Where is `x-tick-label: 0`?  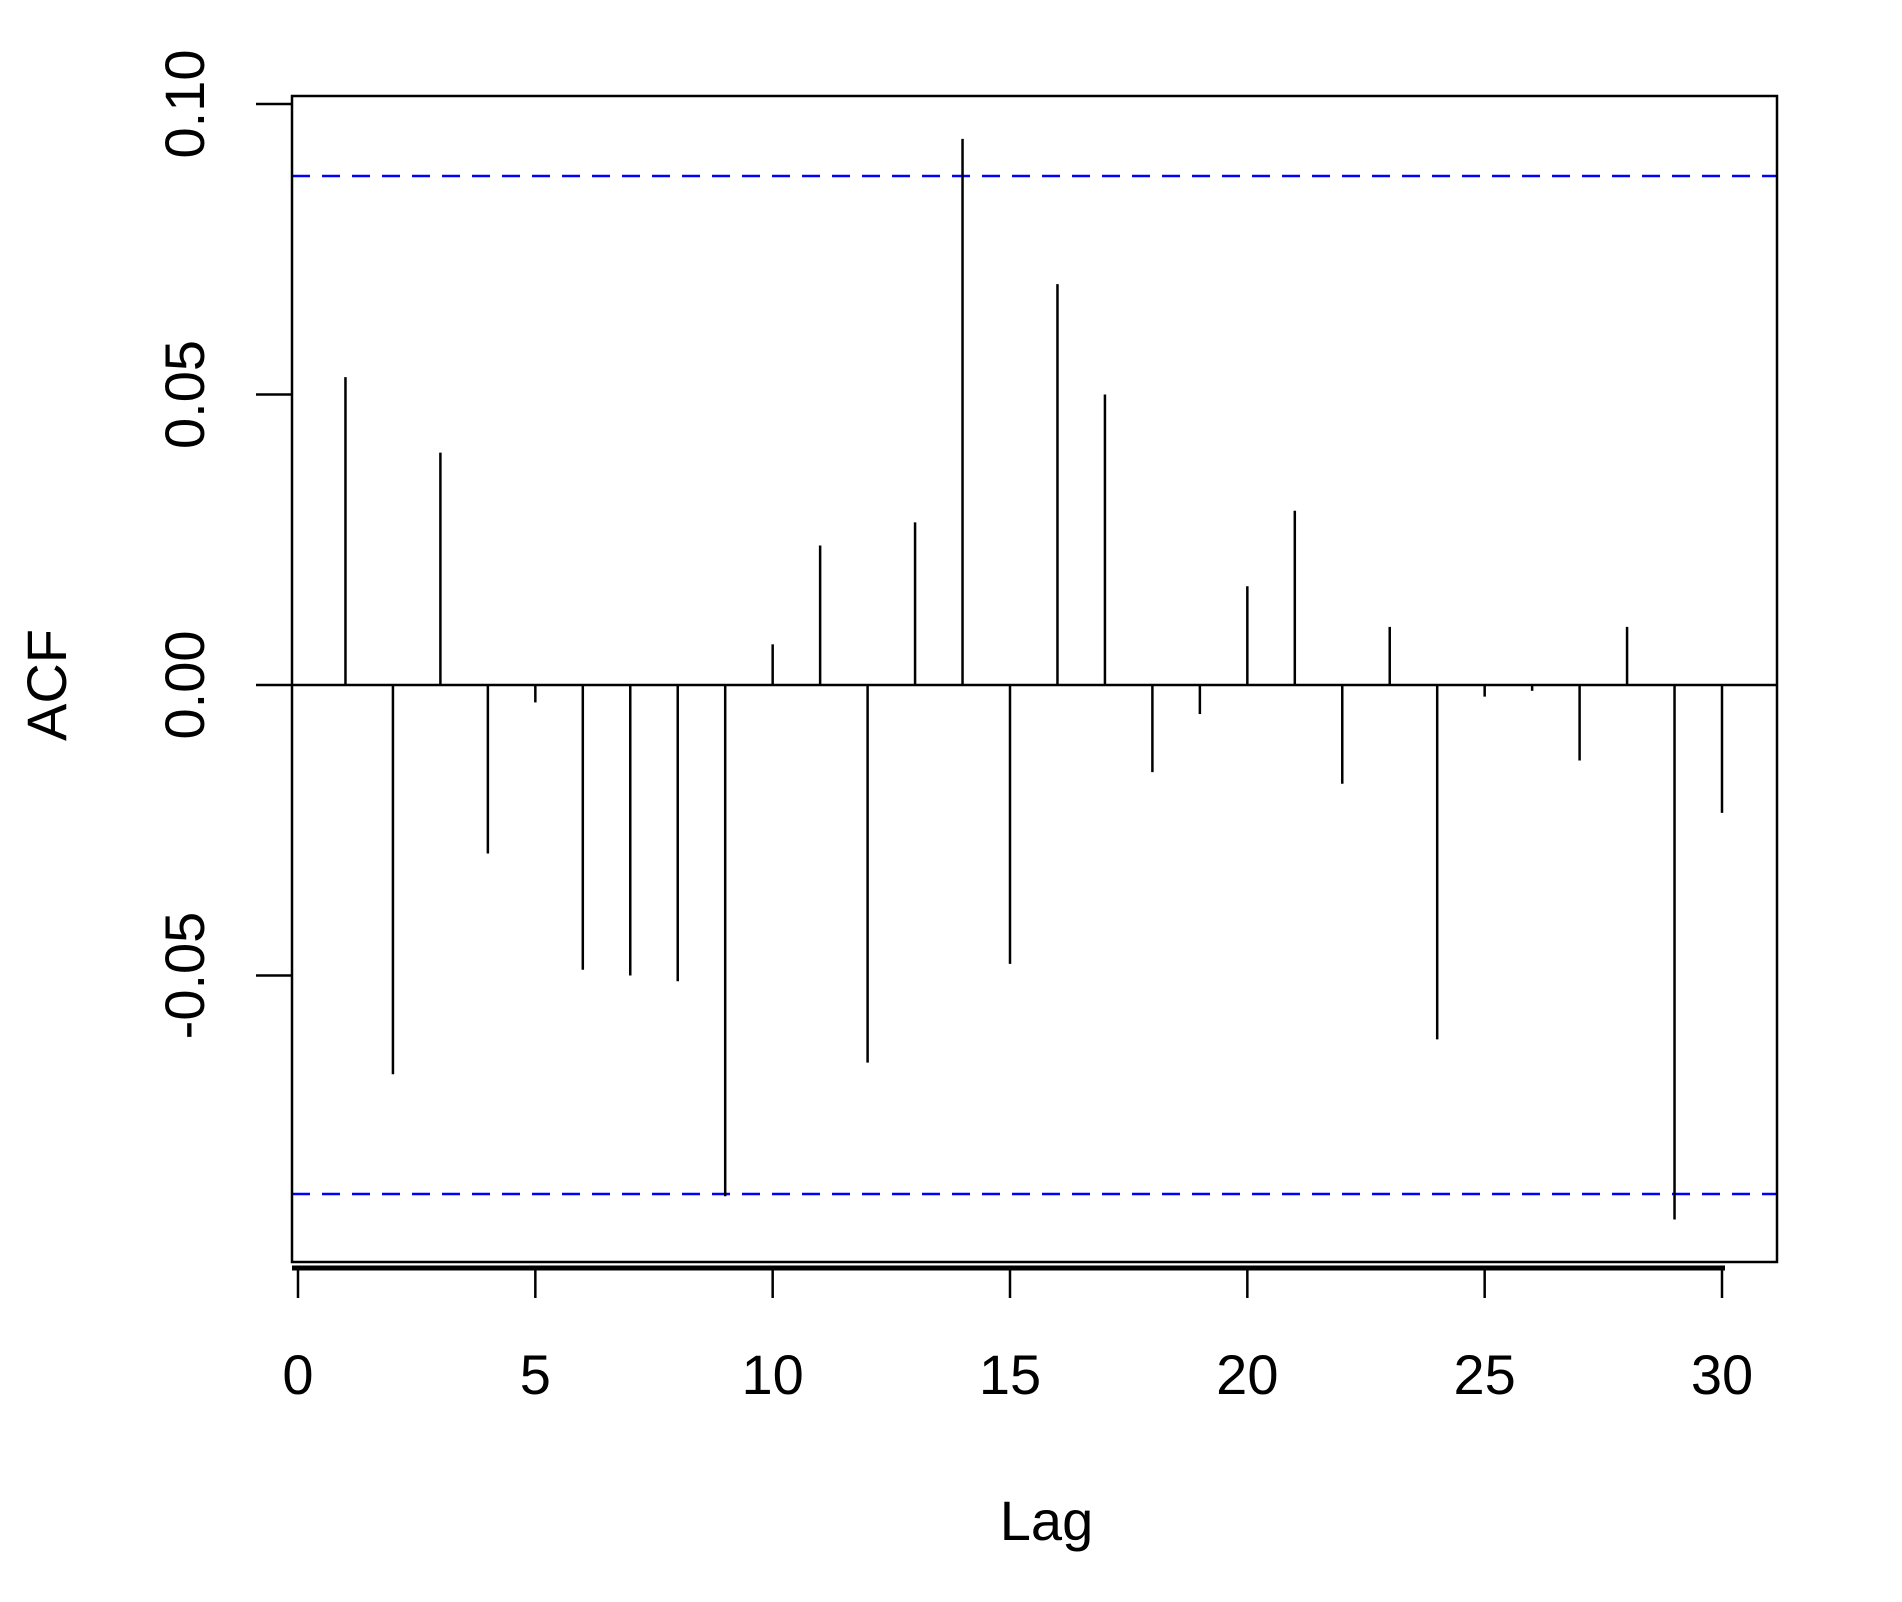
x-tick-label: 0 is located at coordinates (297, 1374).